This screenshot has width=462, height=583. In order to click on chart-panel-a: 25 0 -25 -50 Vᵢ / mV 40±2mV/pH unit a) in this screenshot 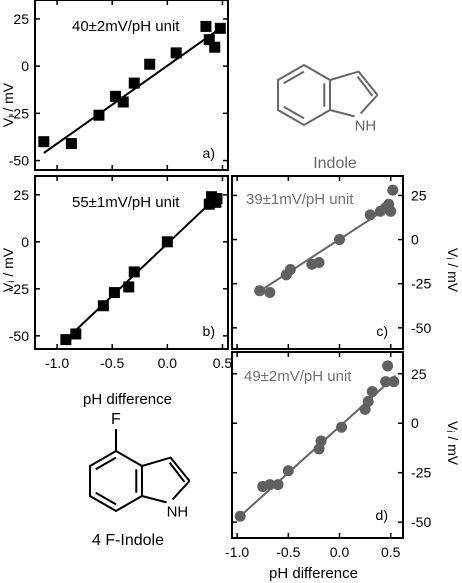, I will do `click(114, 85)`.